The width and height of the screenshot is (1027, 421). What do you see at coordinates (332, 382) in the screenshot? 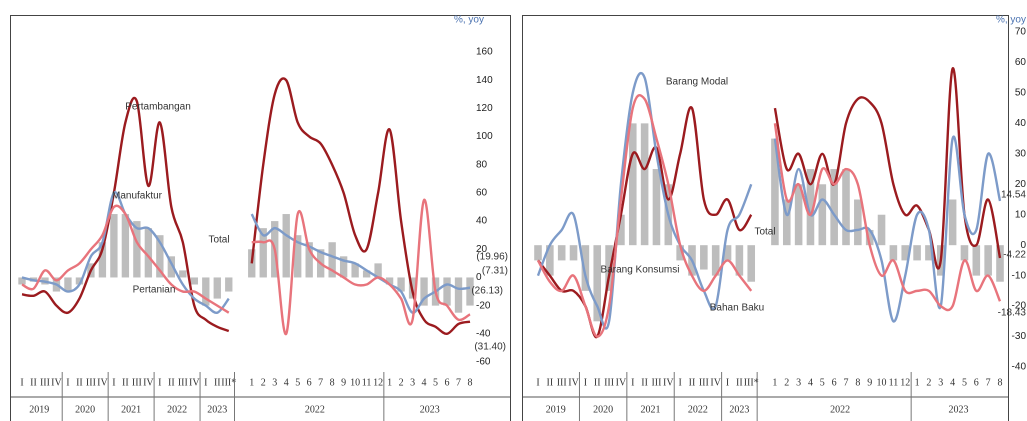
I see `x-tick-label: 8` at bounding box center [332, 382].